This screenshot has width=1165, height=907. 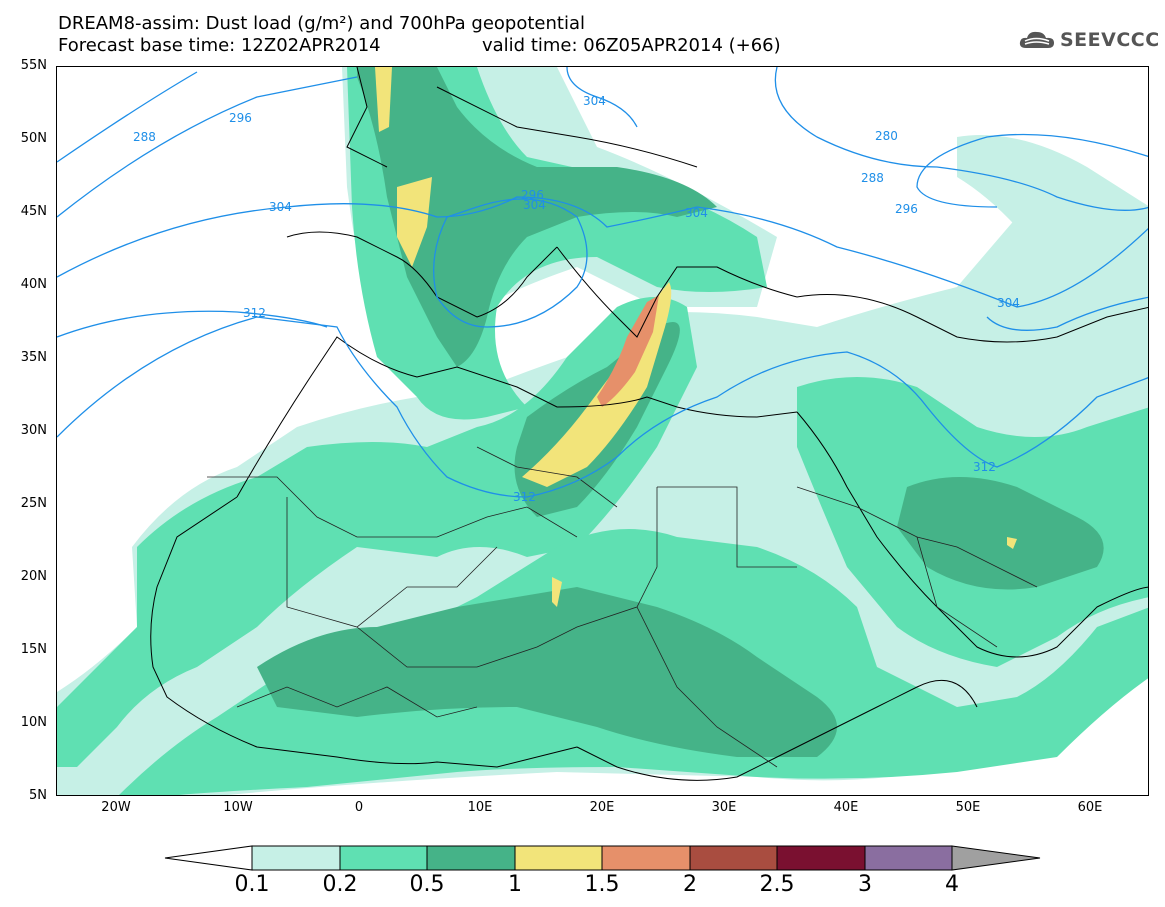 What do you see at coordinates (886, 136) in the screenshot?
I see `contour-label: 280` at bounding box center [886, 136].